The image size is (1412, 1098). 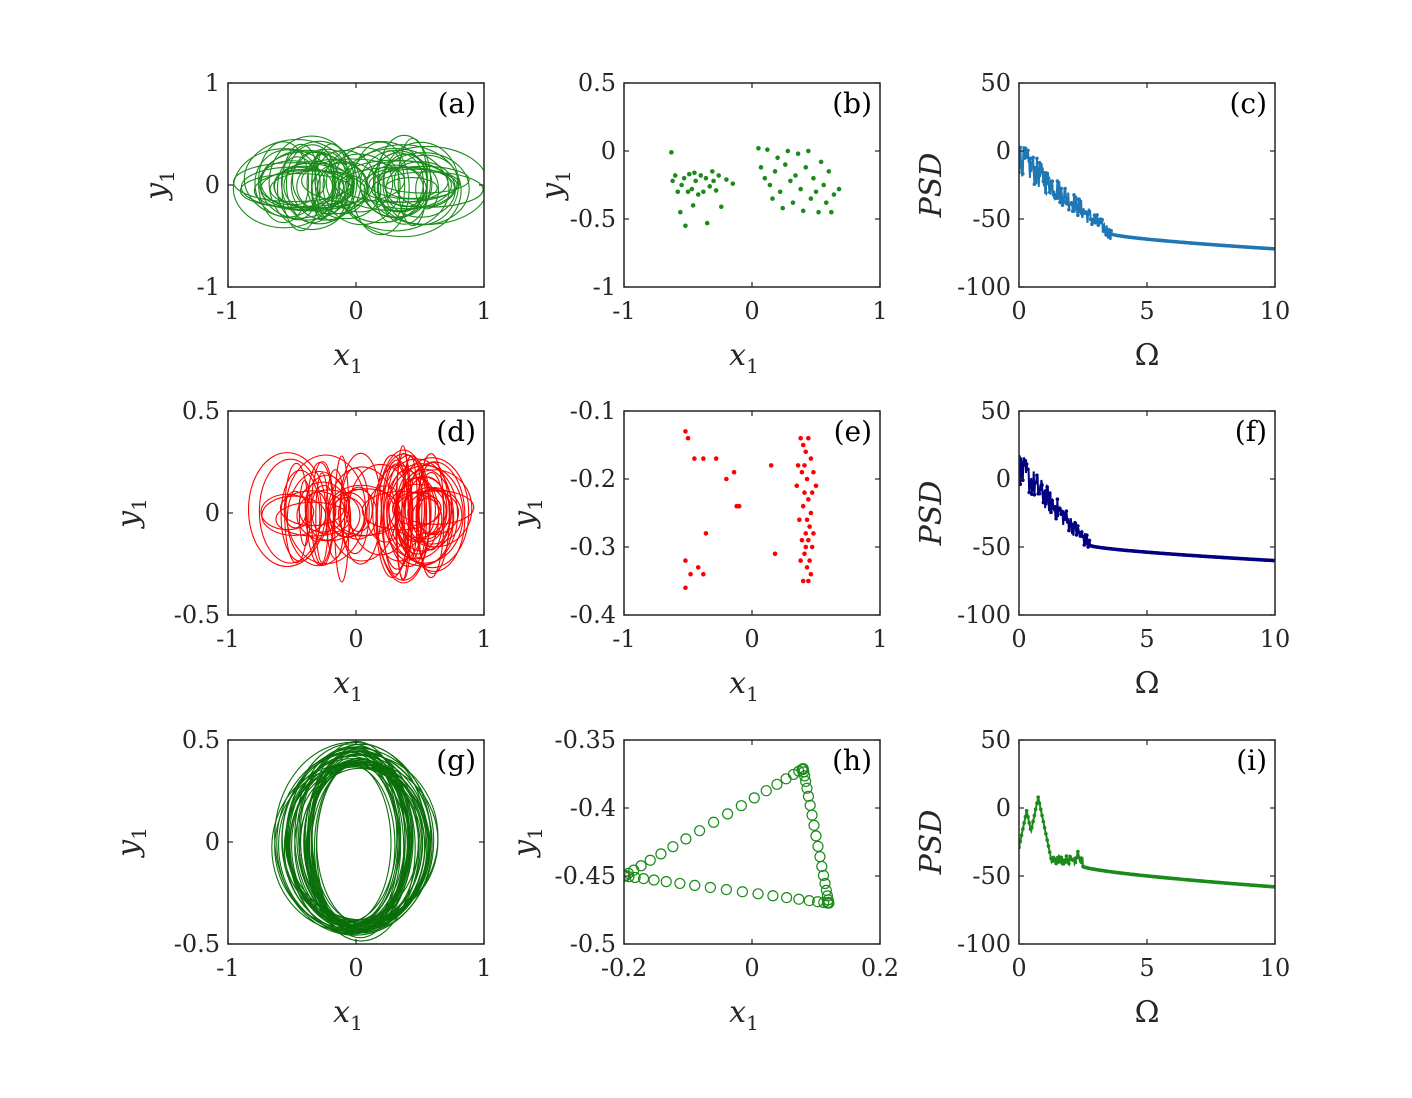 I want to click on y-tick-label: -1, so click(x=208, y=287).